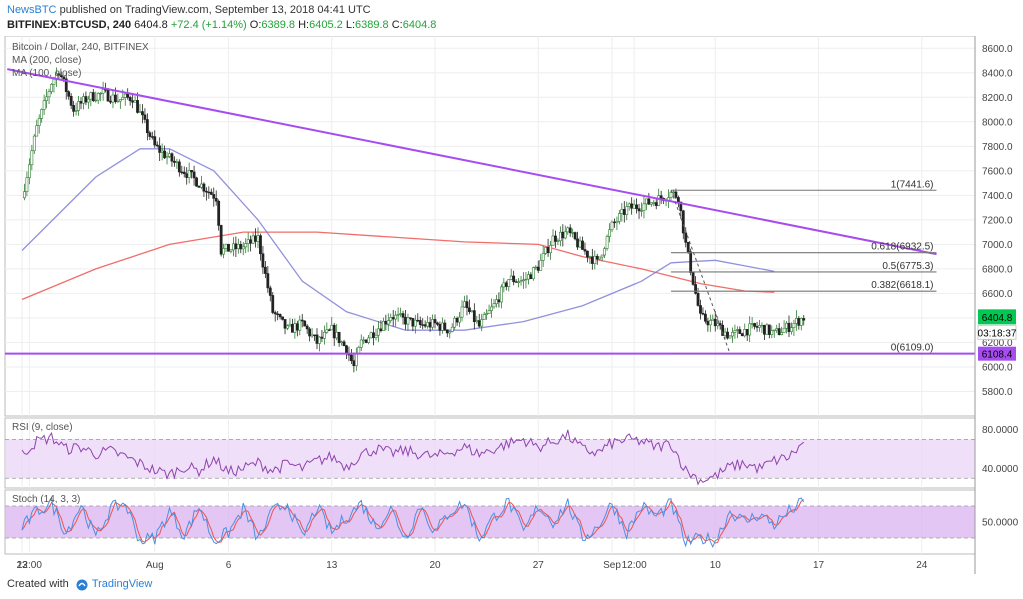  Describe the element at coordinates (69, 25) in the screenshot. I see `symbol-name: BITFINEX:BTCUSD, 240` at that location.